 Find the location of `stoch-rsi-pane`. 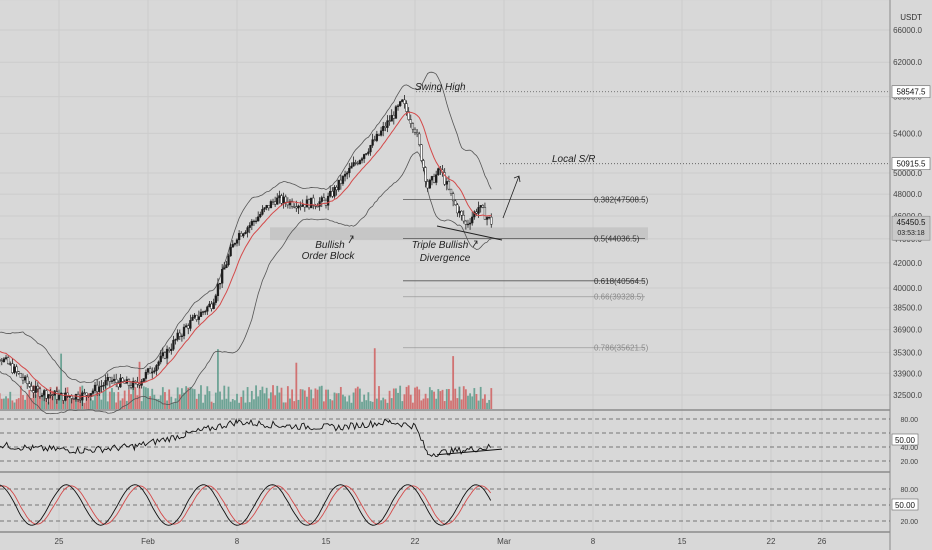

stoch-rsi-pane is located at coordinates (445, 505).